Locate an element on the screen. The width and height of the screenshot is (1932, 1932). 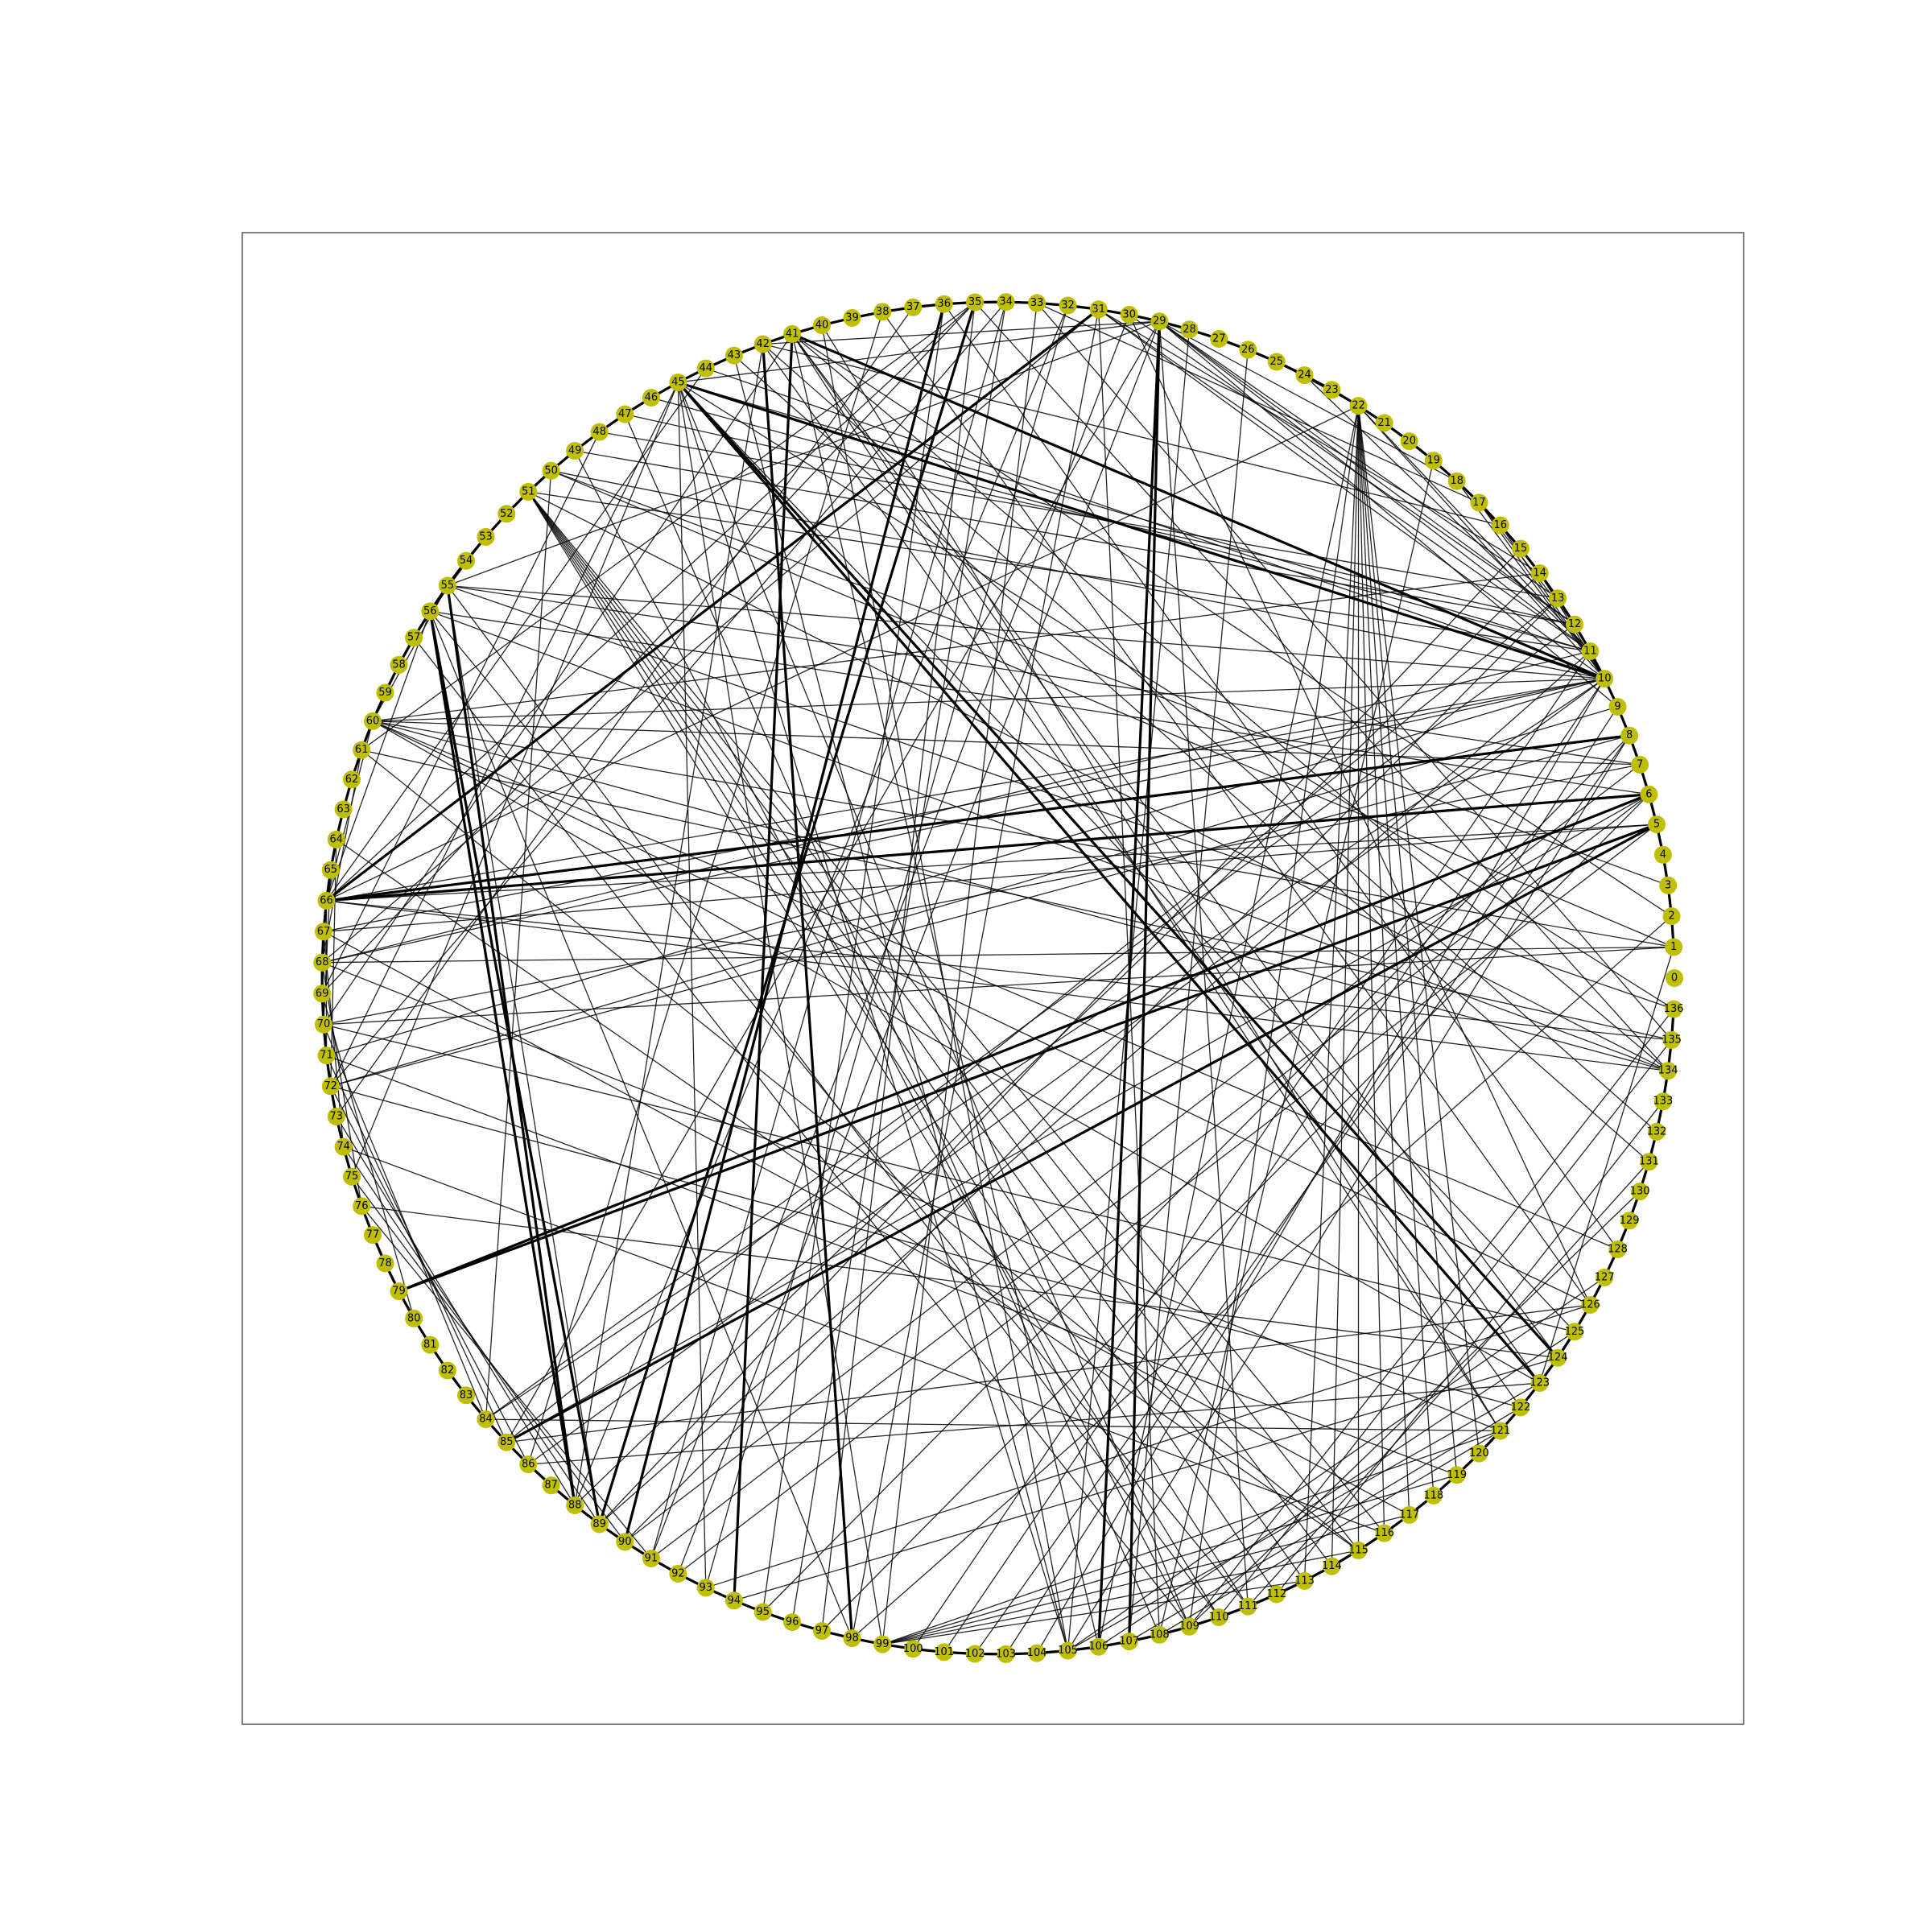
node-label: 44 is located at coordinates (706, 368).